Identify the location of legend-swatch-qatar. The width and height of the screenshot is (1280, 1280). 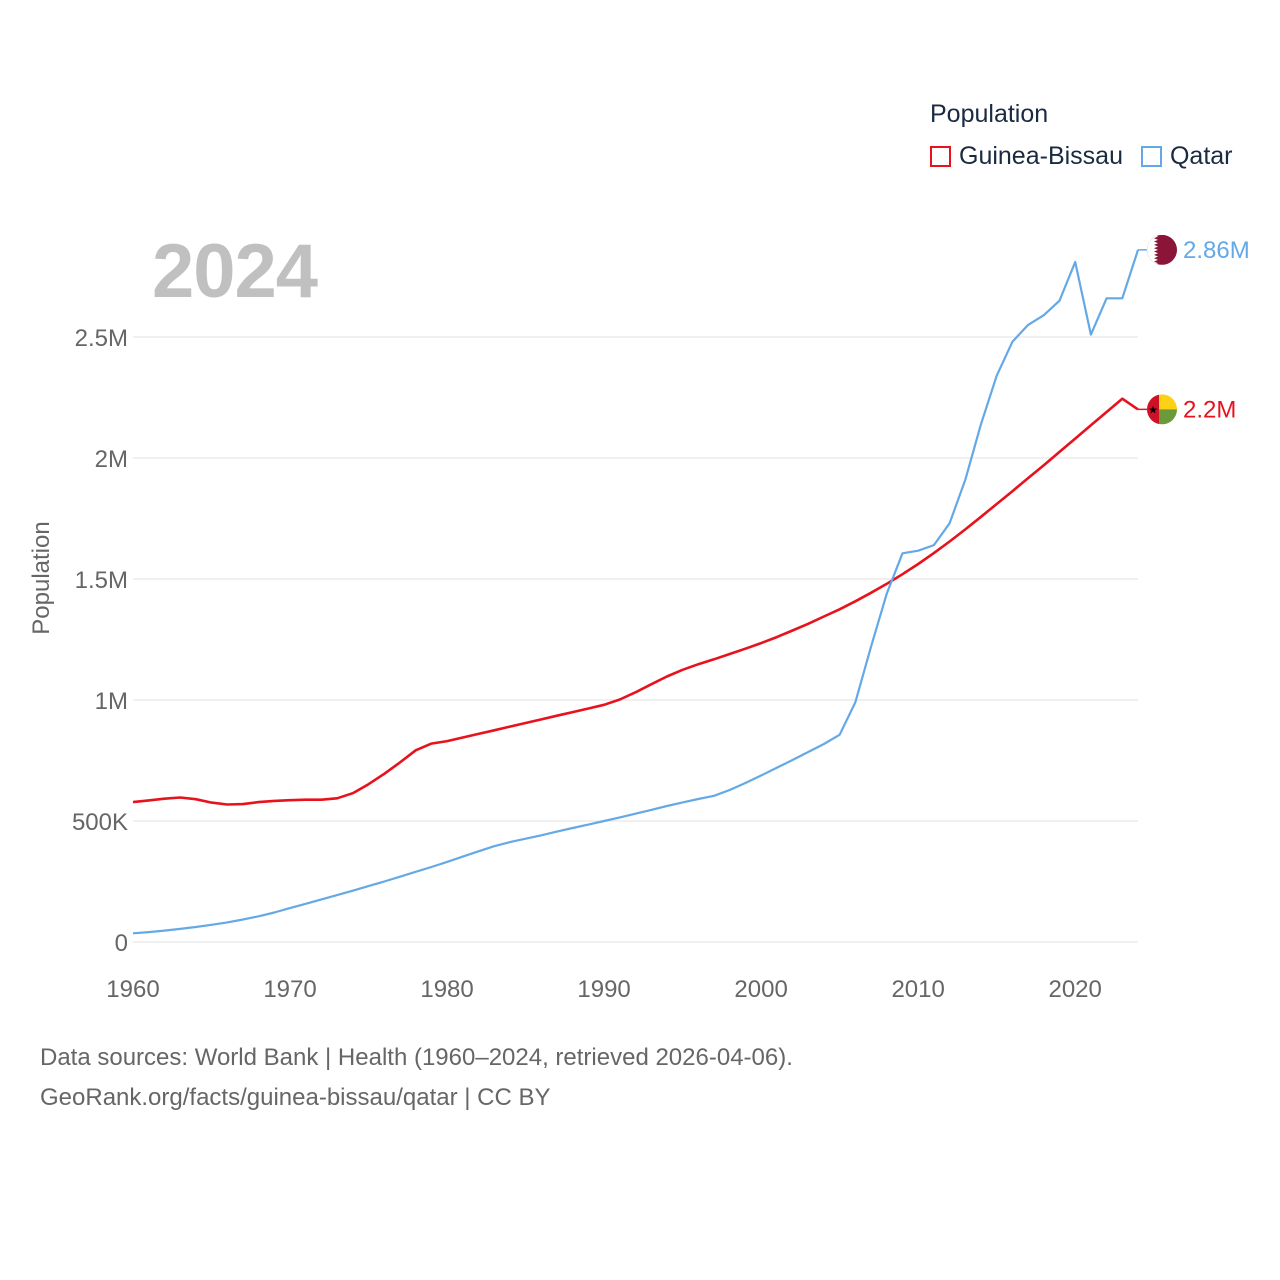
(1151, 156).